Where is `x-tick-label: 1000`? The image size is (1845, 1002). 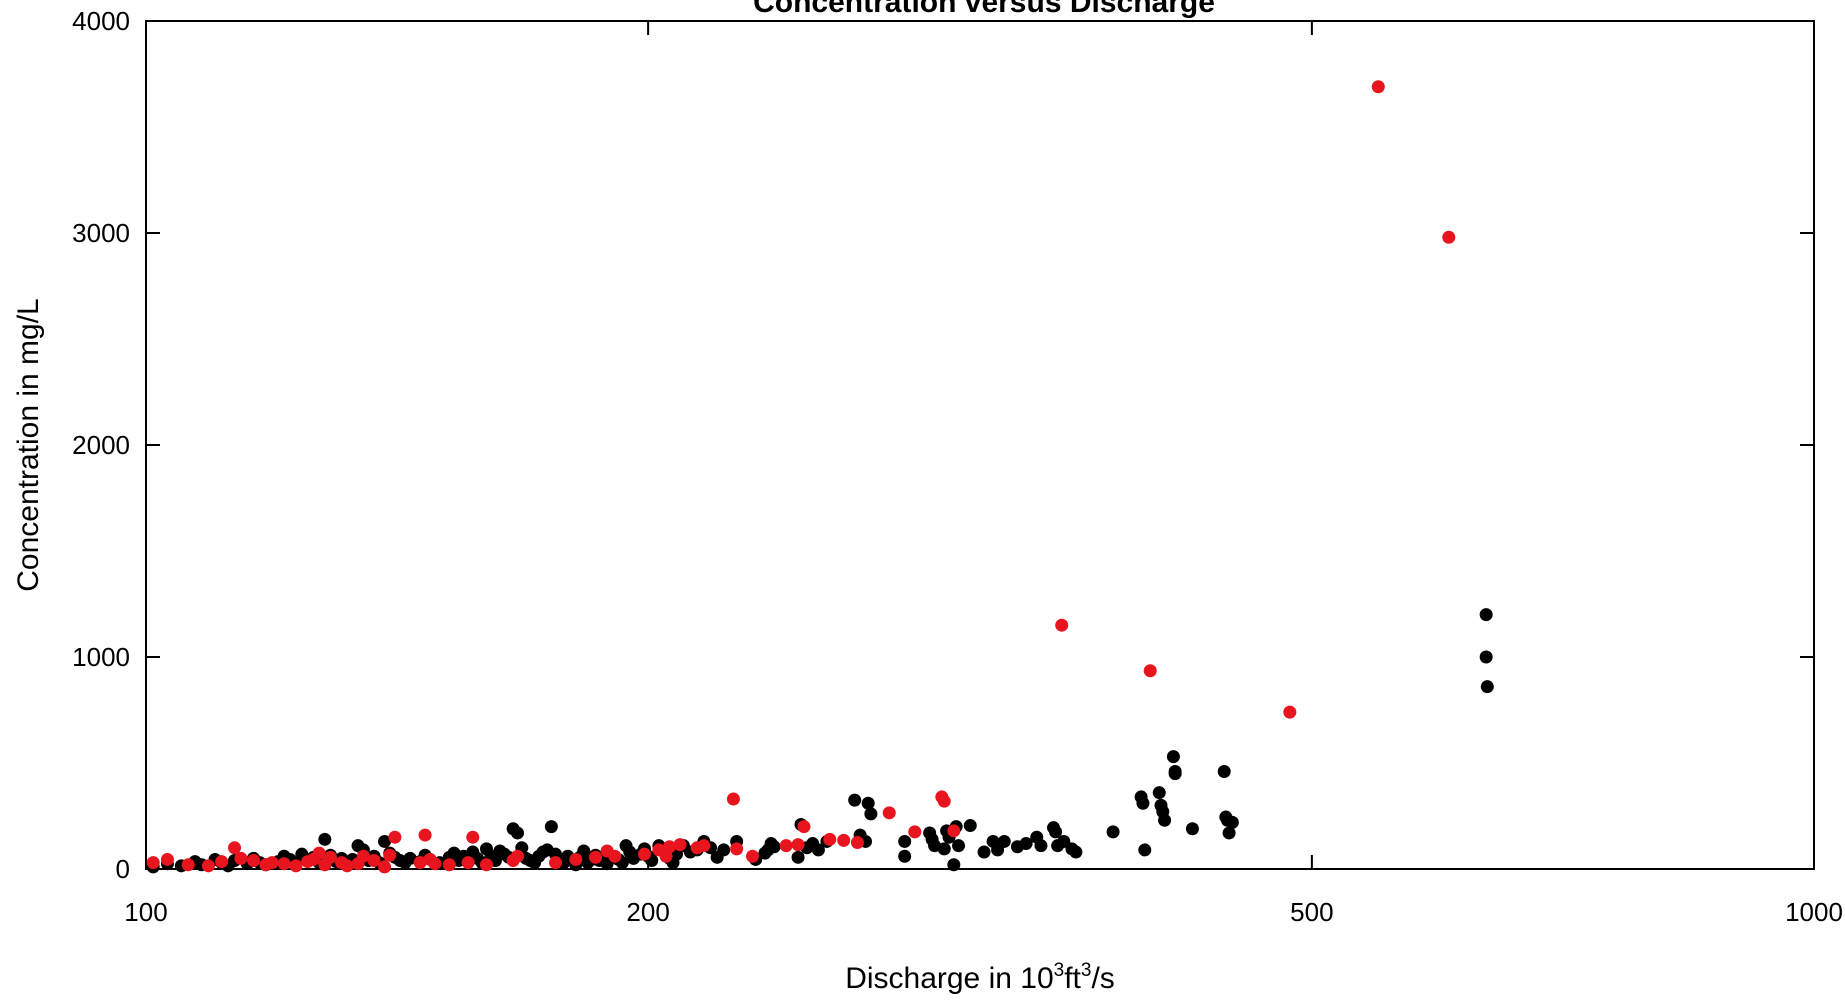 x-tick-label: 1000 is located at coordinates (1814, 912).